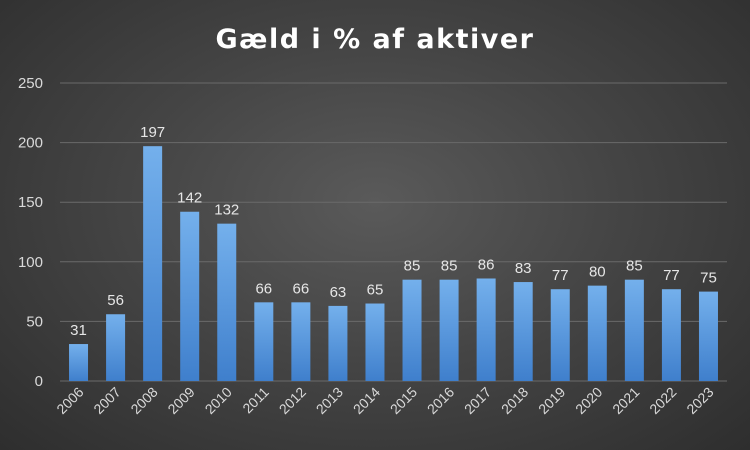 The image size is (750, 450). What do you see at coordinates (264, 341) in the screenshot?
I see `bar-2011` at bounding box center [264, 341].